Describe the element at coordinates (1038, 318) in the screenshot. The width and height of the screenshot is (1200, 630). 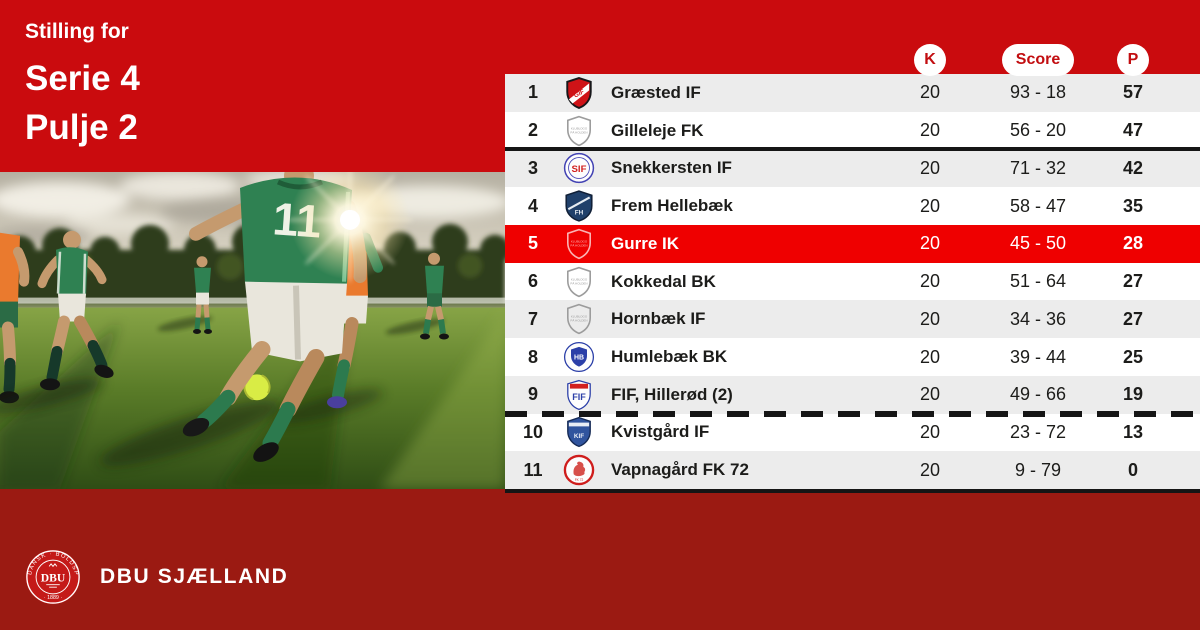
I see `score: 34 - 36` at that location.